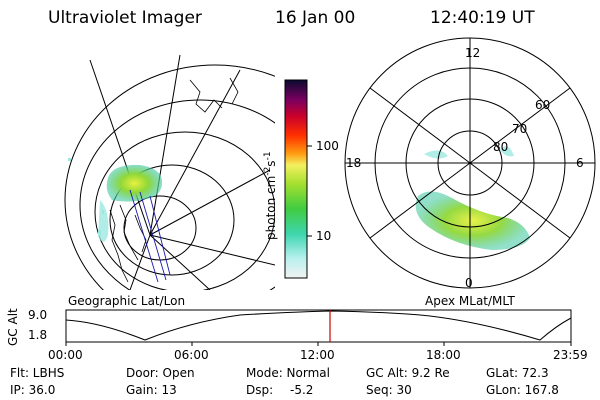  Describe the element at coordinates (65, 355) in the screenshot. I see `altitude-xtick-0000: 00:00` at that location.